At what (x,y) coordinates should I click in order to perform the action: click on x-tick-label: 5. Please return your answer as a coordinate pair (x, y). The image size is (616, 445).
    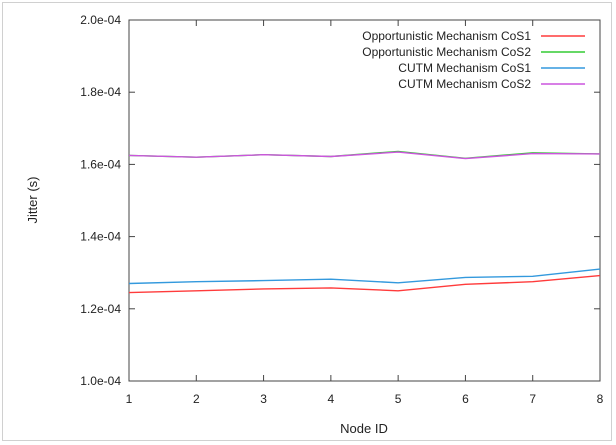
    Looking at the image, I should click on (398, 399).